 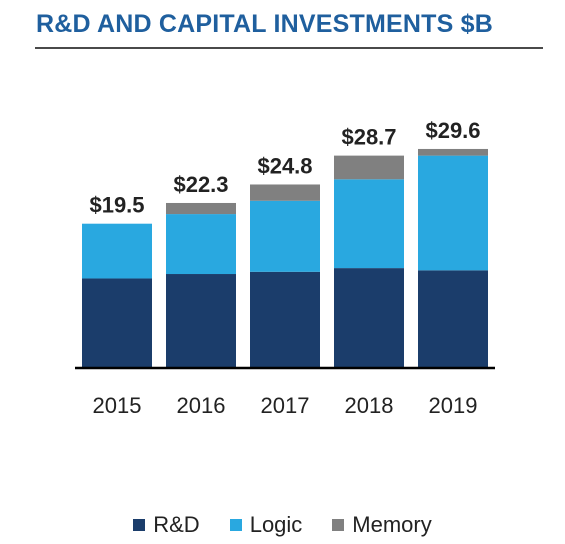 What do you see at coordinates (139, 525) in the screenshot?
I see `legend-swatch-rd` at bounding box center [139, 525].